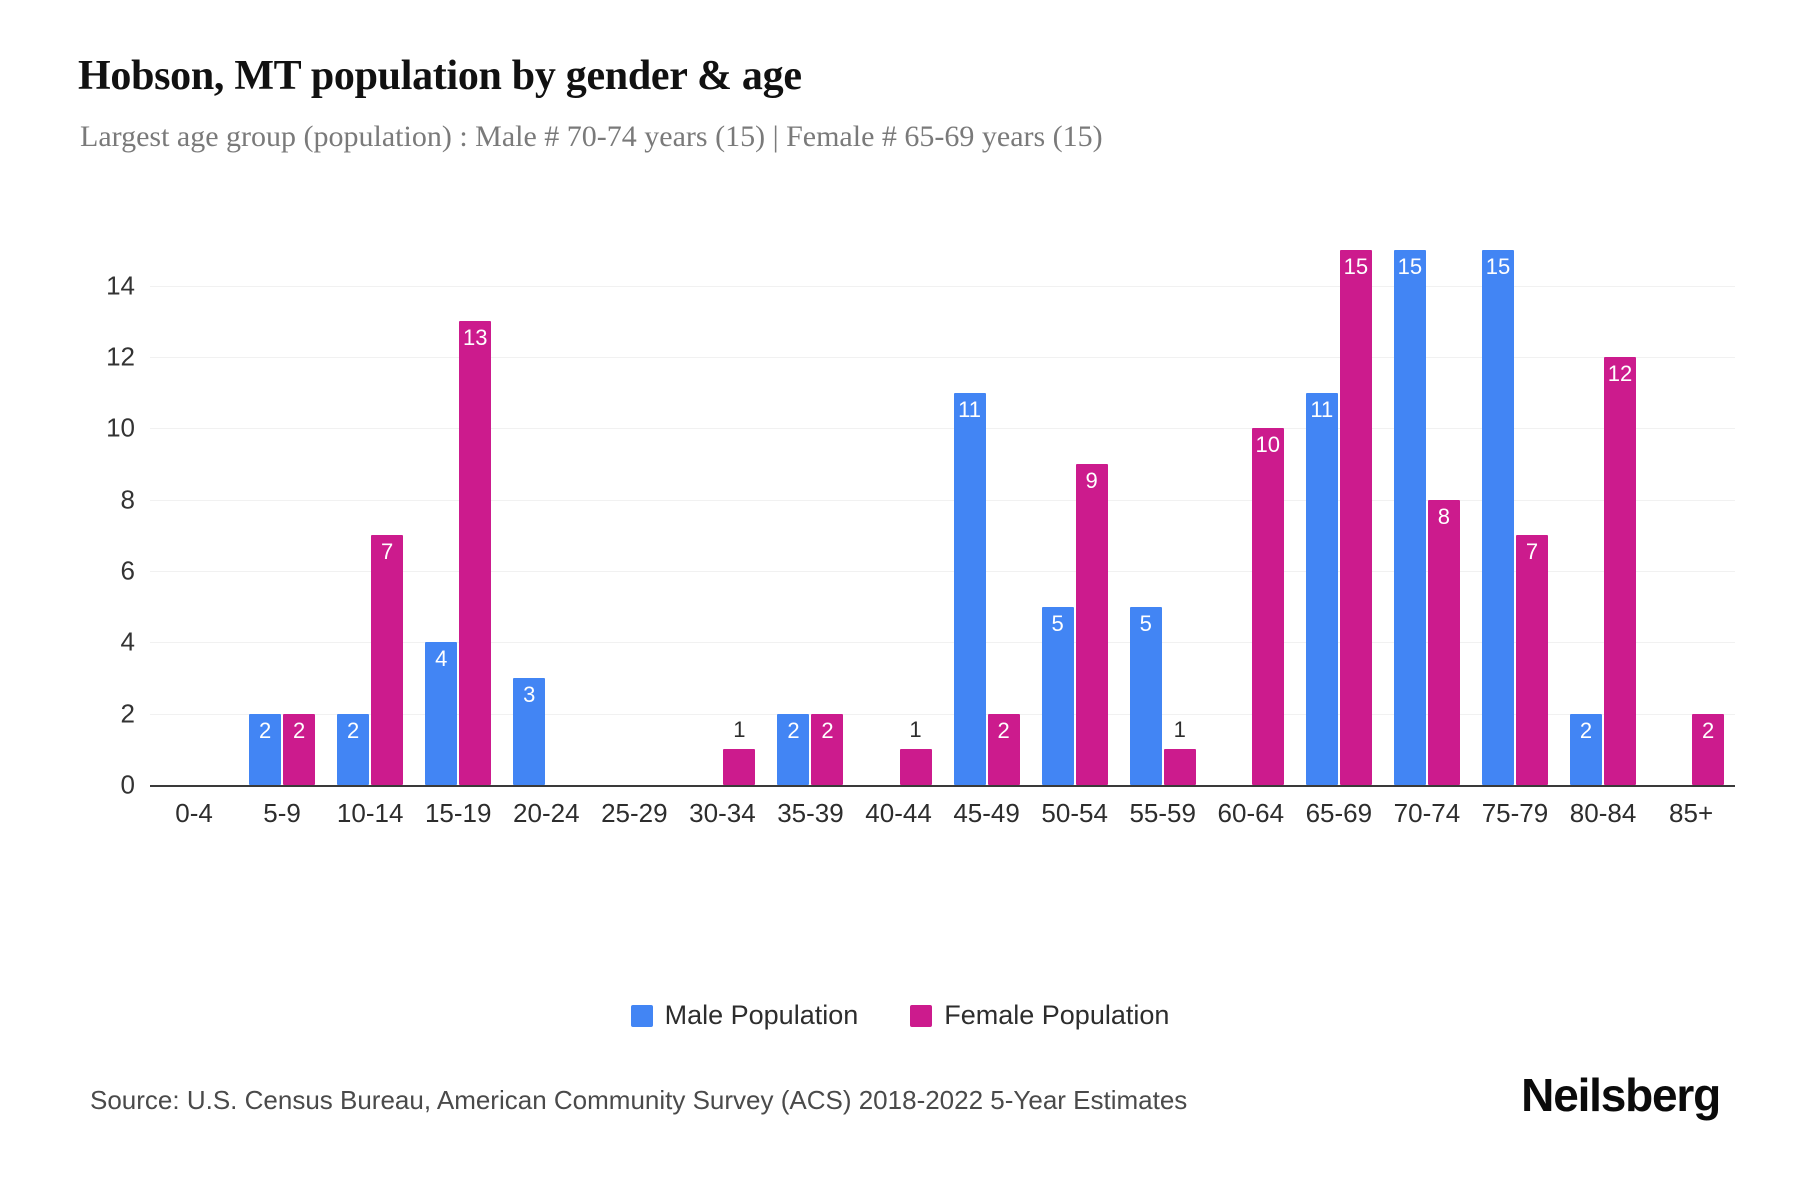 The height and width of the screenshot is (1200, 1800). What do you see at coordinates (282, 813) in the screenshot?
I see `x-axis-tick-label: 5-9` at bounding box center [282, 813].